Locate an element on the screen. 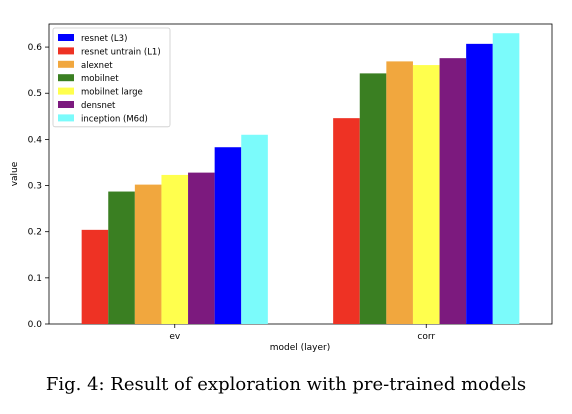  bar-resnet-l3-corr is located at coordinates (479, 183).